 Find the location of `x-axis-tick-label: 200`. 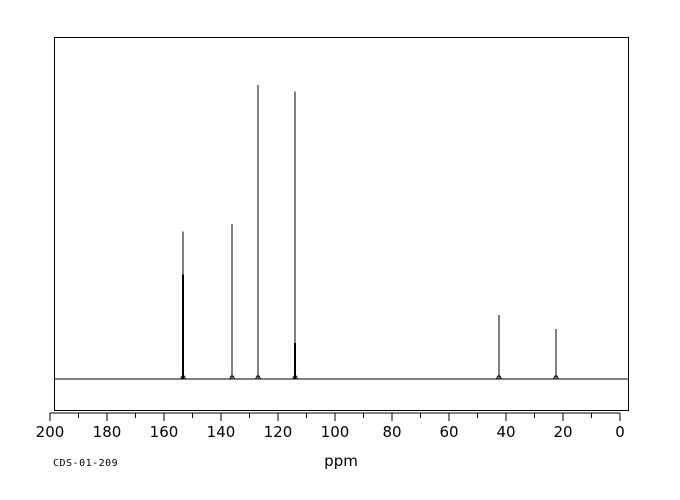

x-axis-tick-label: 200 is located at coordinates (50, 432).